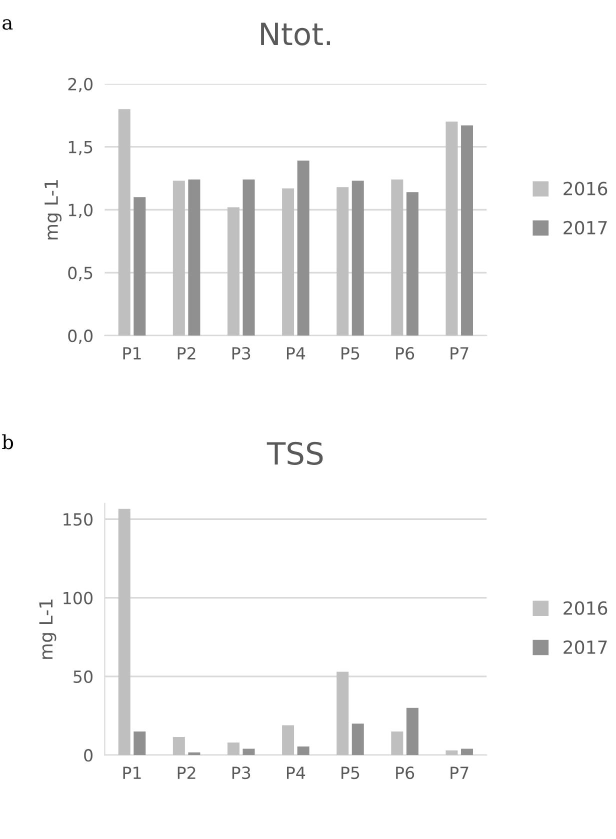 This screenshot has height=839, width=616. What do you see at coordinates (80, 337) in the screenshot?
I see `y-tick-label: 0,0` at bounding box center [80, 337].